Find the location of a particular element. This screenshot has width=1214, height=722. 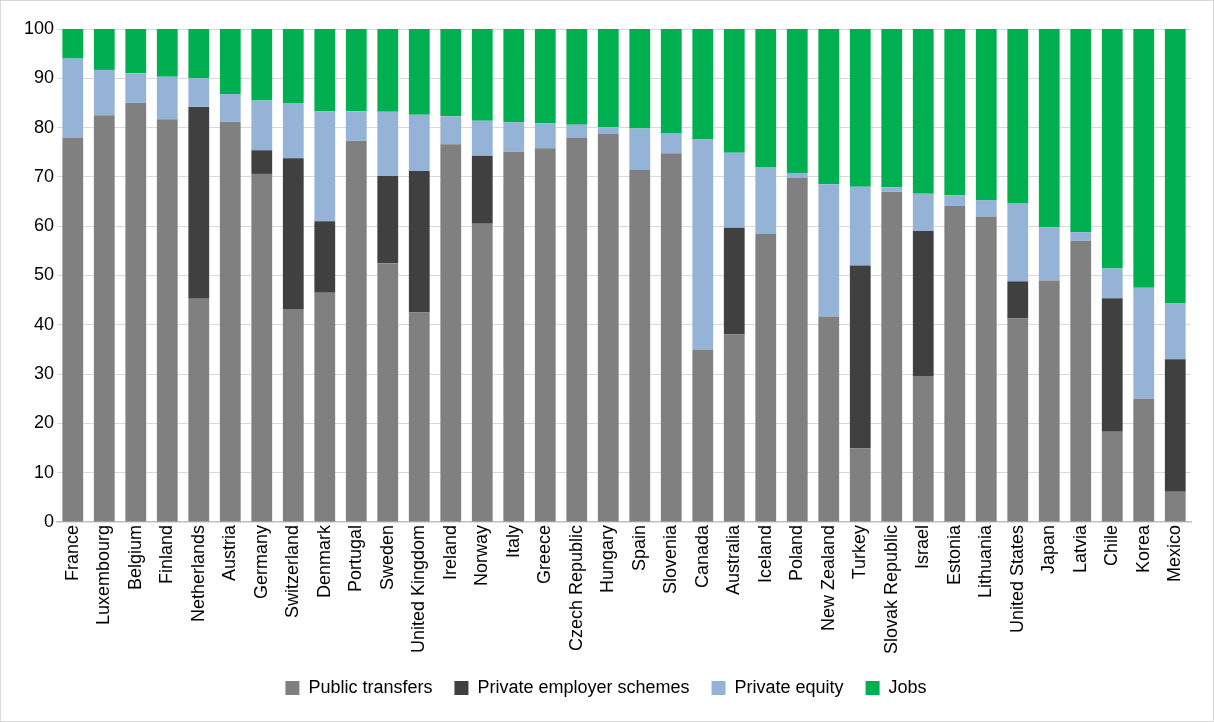

x-tick-label: Portugal is located at coordinates (355, 558).